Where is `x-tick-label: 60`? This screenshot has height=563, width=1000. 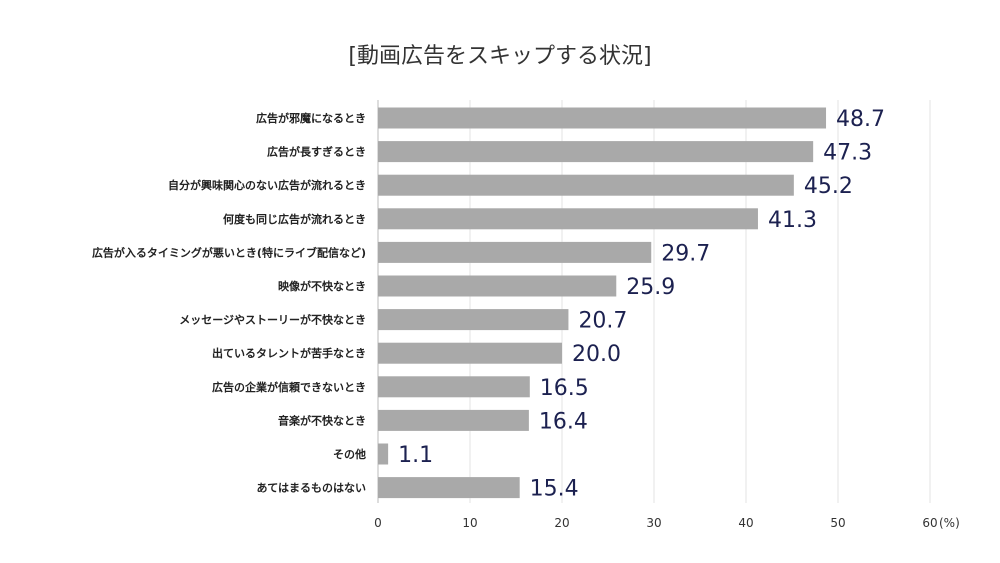 x-tick-label: 60 is located at coordinates (929, 523).